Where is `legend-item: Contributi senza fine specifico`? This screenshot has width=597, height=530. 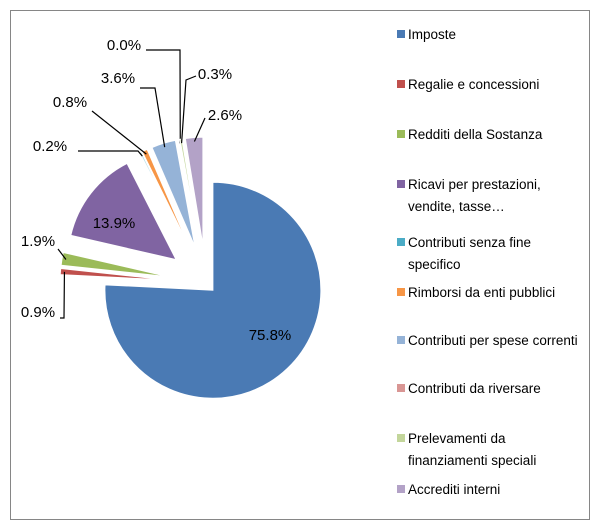
legend-item: Contributi senza fine specifico is located at coordinates (492, 254).